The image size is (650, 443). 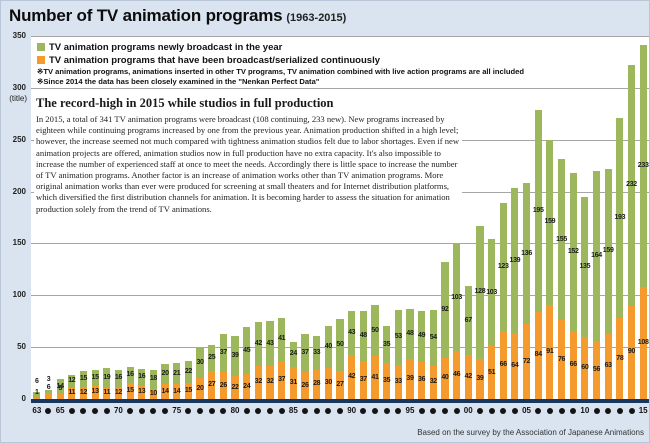 I want to click on x-axis-label-1985: 85, so click(x=293, y=410).